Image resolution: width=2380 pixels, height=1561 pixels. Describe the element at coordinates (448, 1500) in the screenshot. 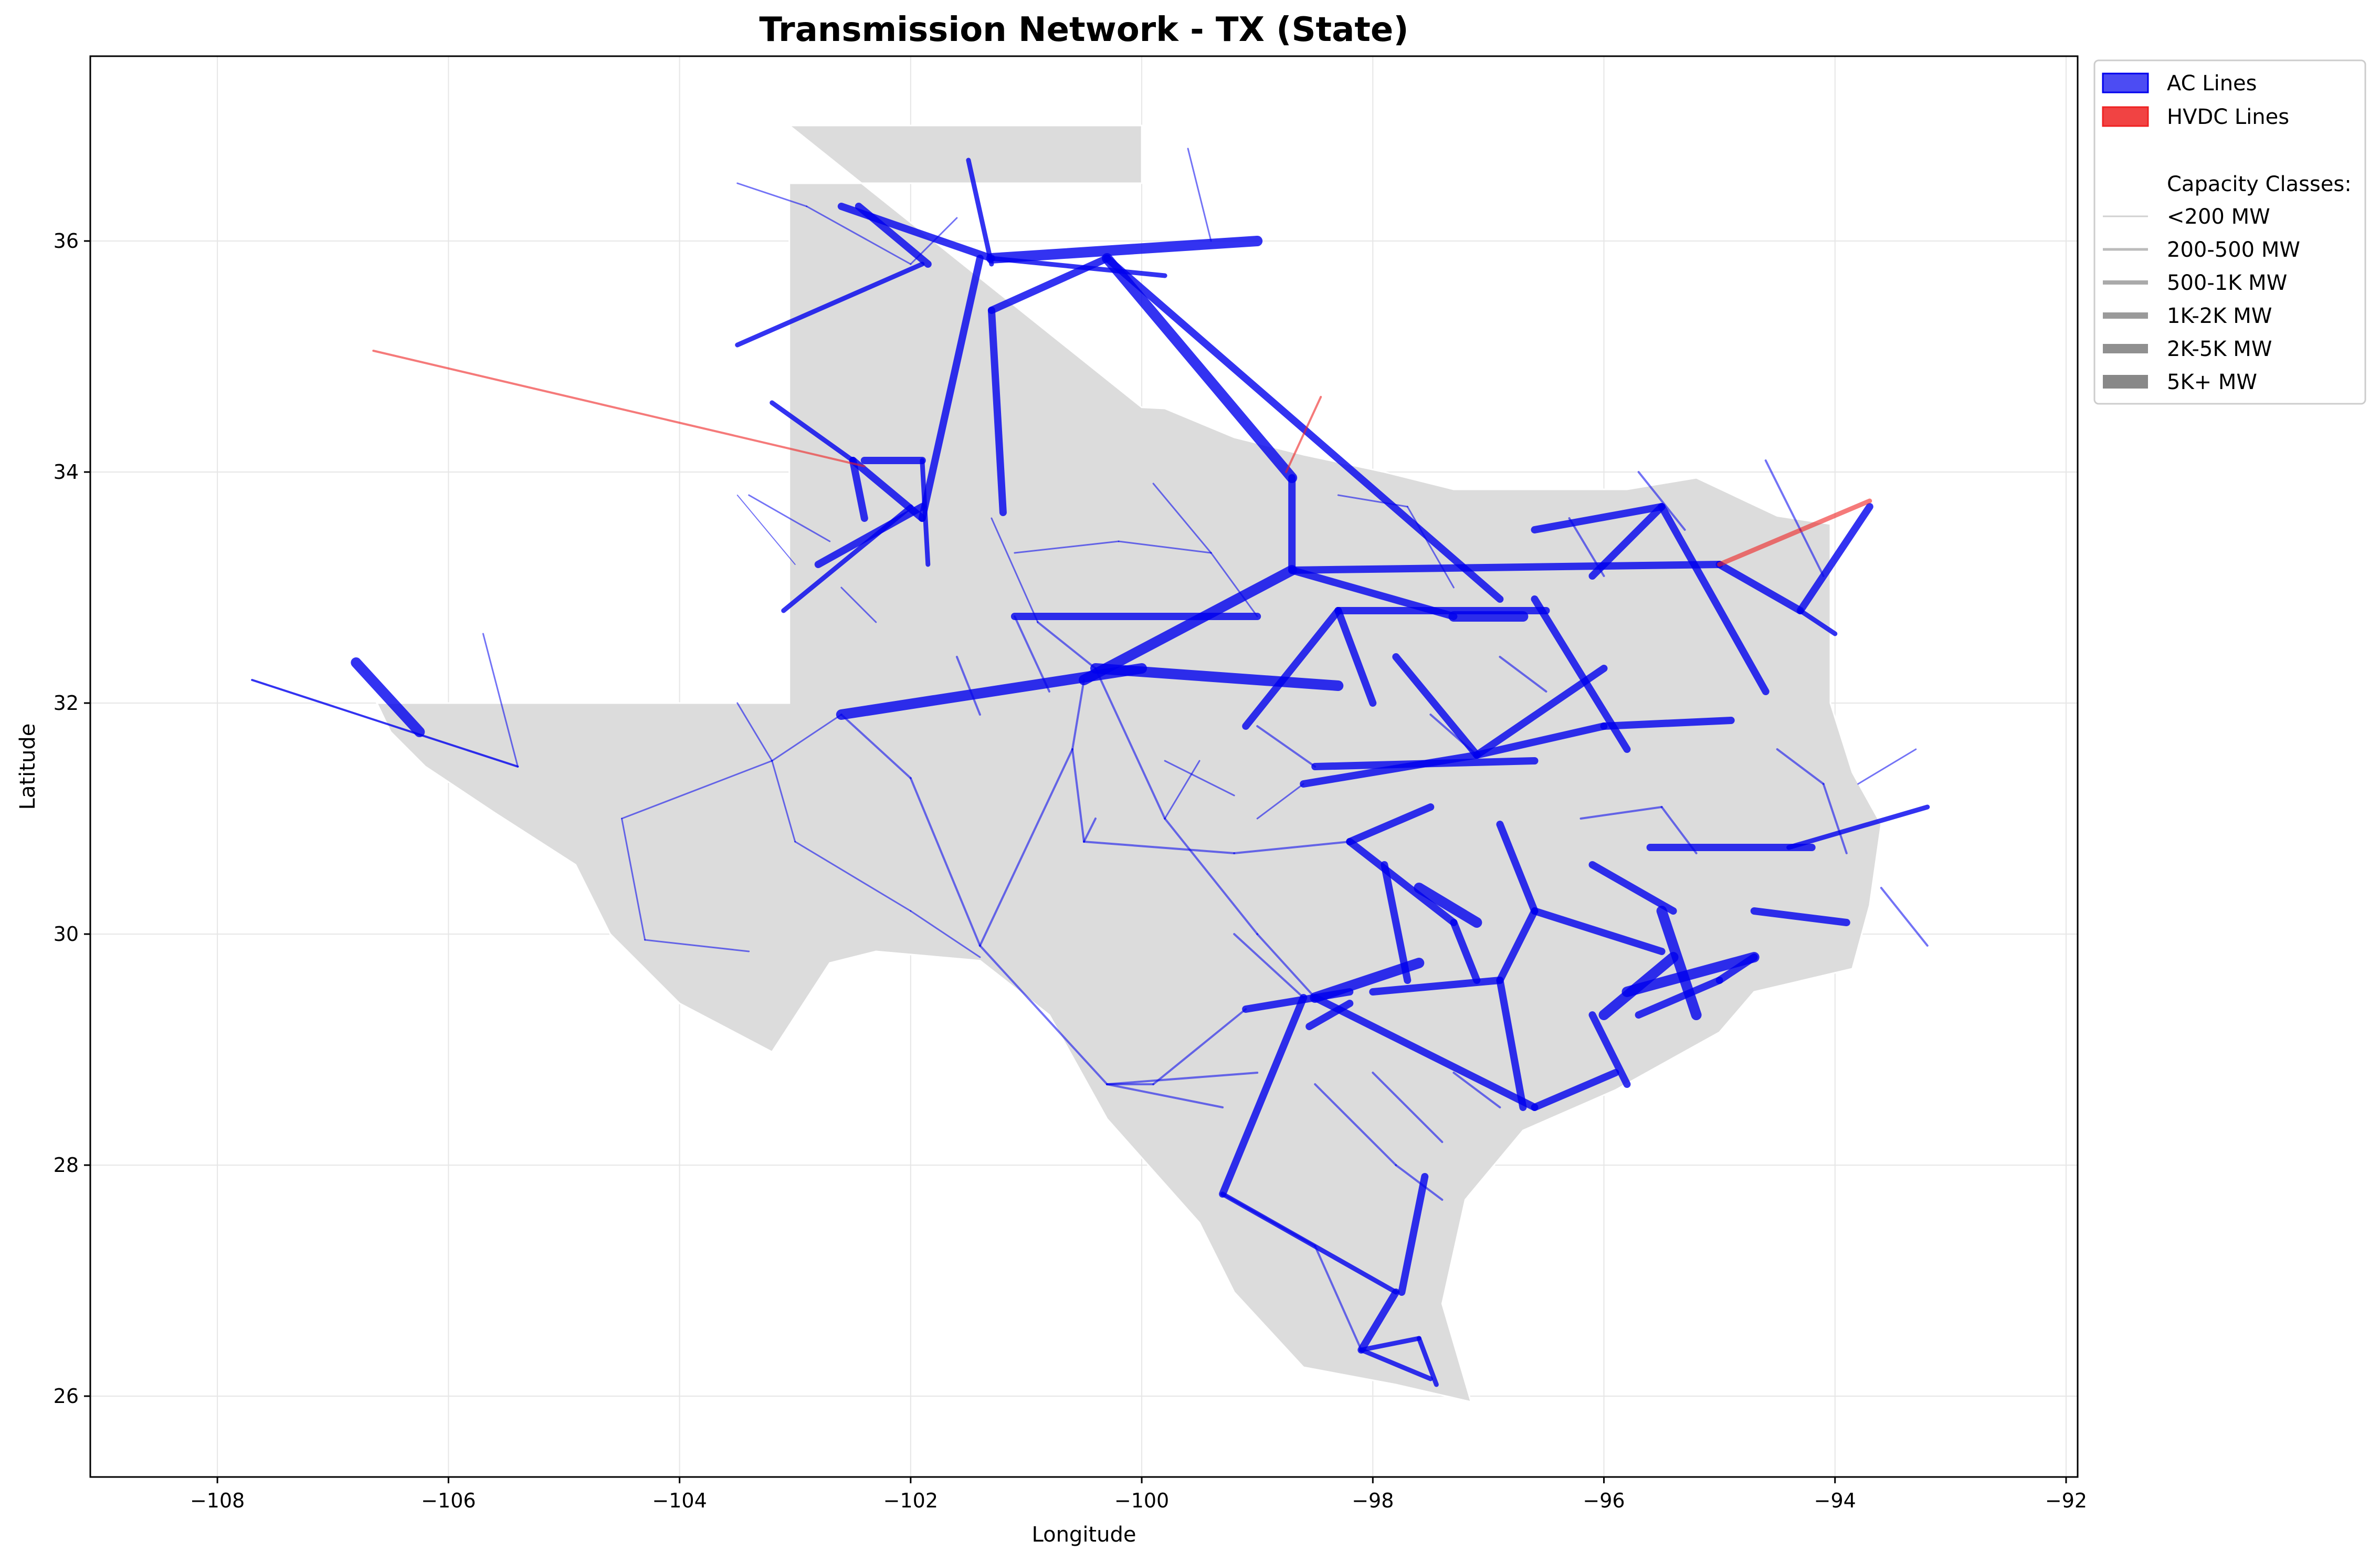

I see `x-tick-label: −106` at that location.